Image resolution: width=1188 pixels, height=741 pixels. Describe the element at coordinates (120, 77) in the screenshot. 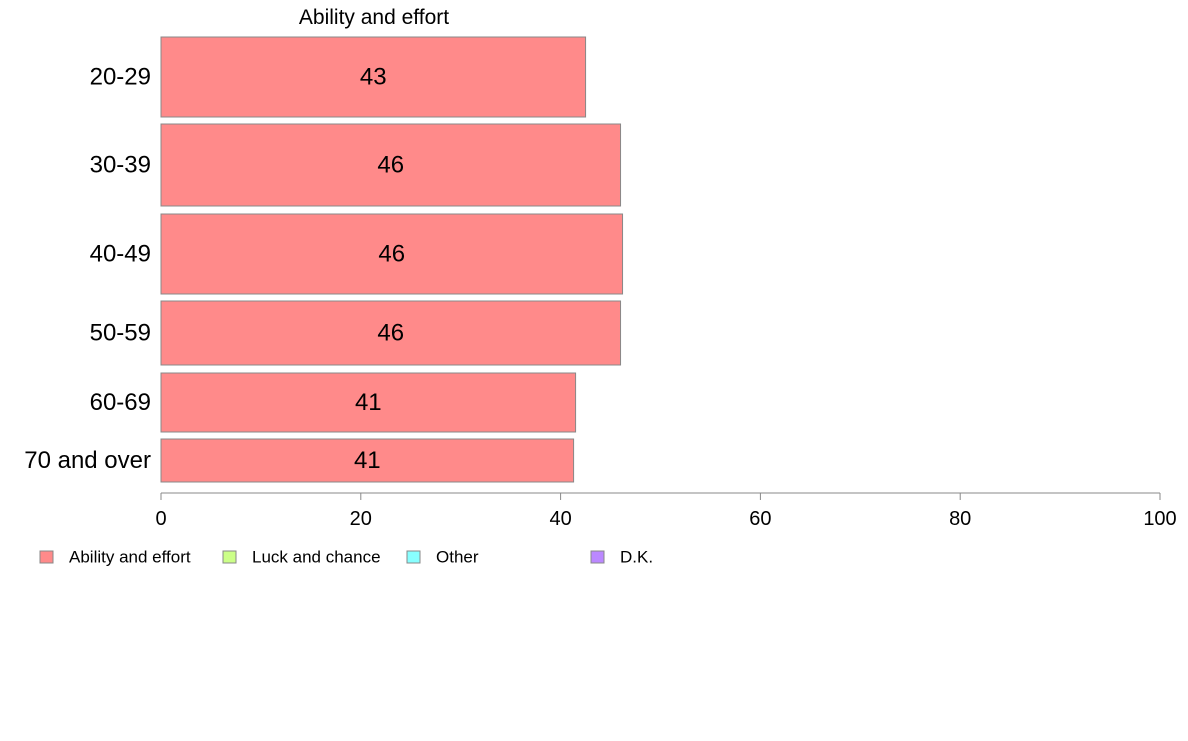

I see `category-label: 20-29` at that location.